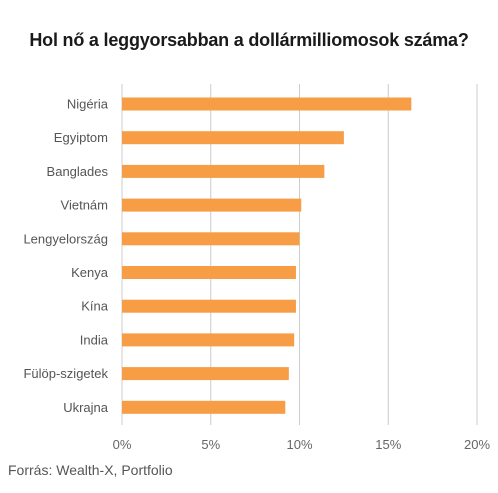  I want to click on x-tick-label: 15%, so click(388, 444).